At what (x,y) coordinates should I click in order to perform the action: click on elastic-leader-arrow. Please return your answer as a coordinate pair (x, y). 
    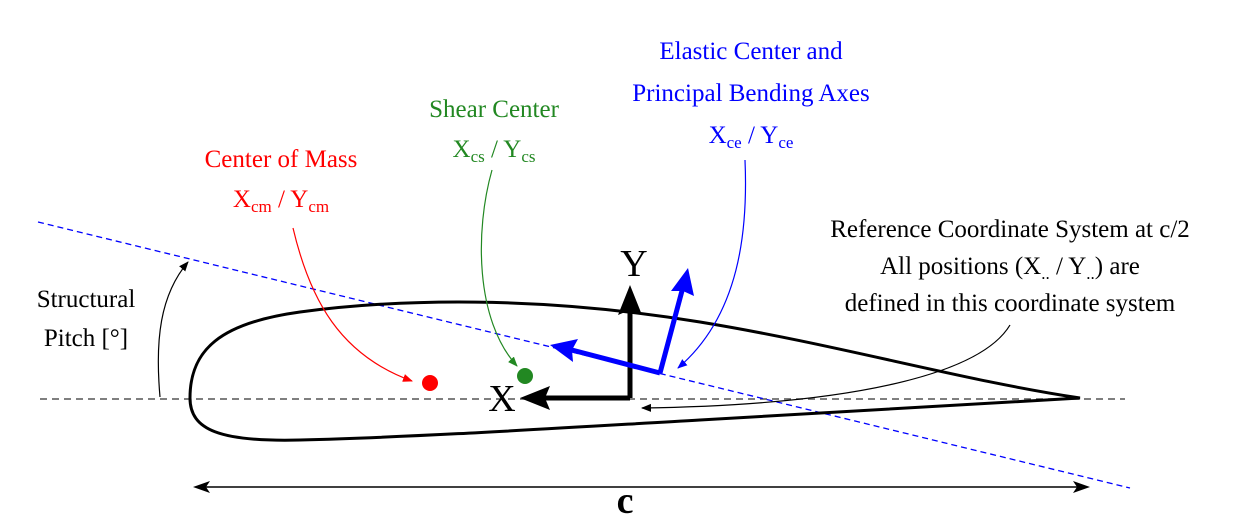
    Looking at the image, I should click on (712, 264).